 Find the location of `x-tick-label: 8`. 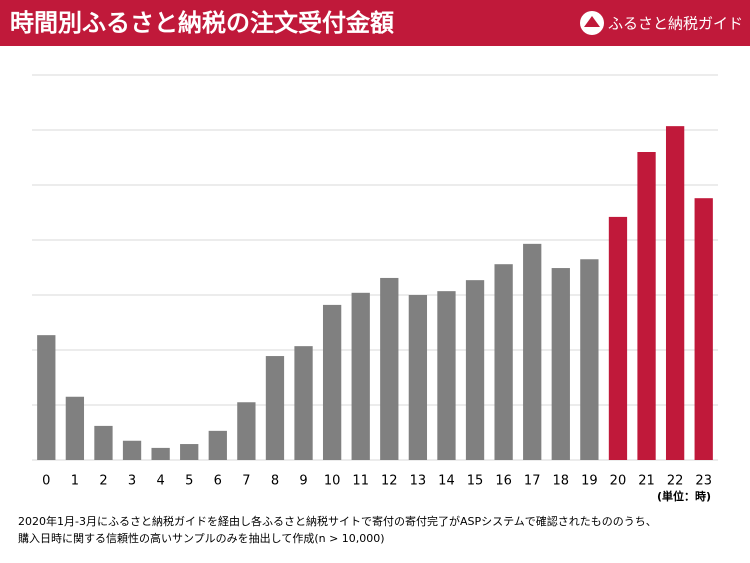

x-tick-label: 8 is located at coordinates (275, 481).